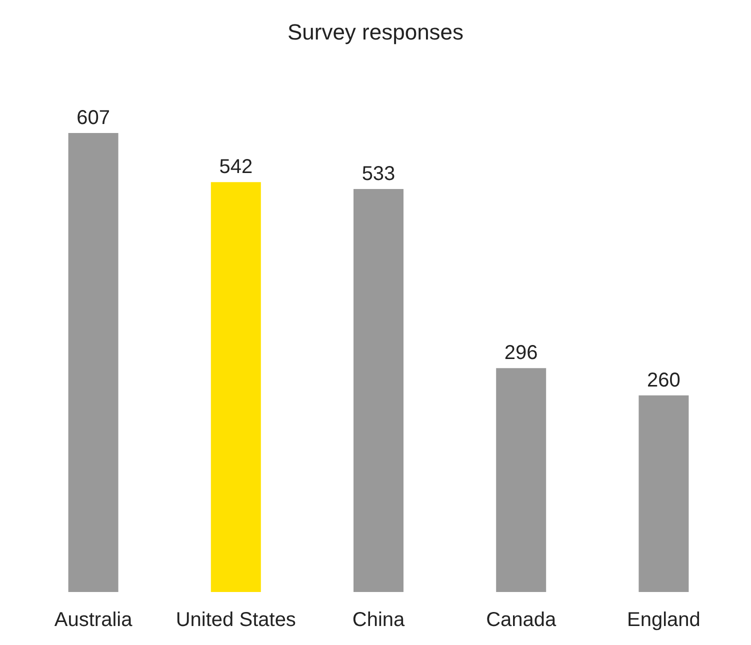 The width and height of the screenshot is (751, 645). I want to click on x-tick-label: Canada, so click(522, 620).